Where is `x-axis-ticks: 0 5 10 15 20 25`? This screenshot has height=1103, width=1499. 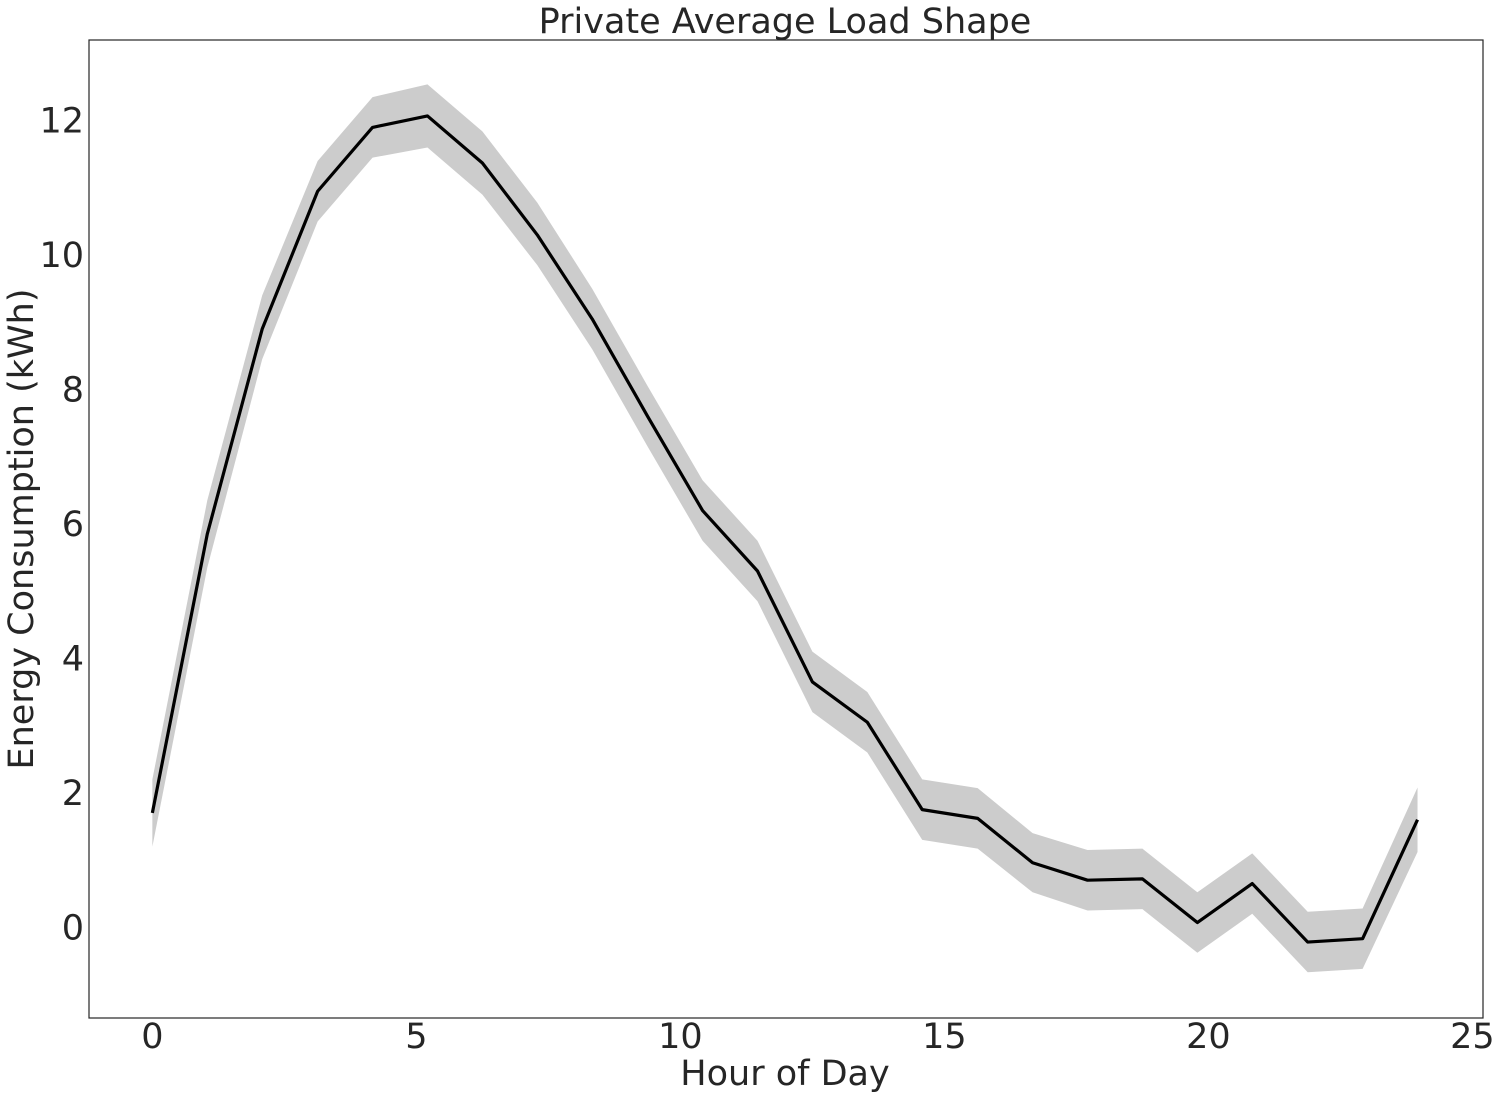 x-axis-ticks: 0 5 10 15 20 25 is located at coordinates (817, 1037).